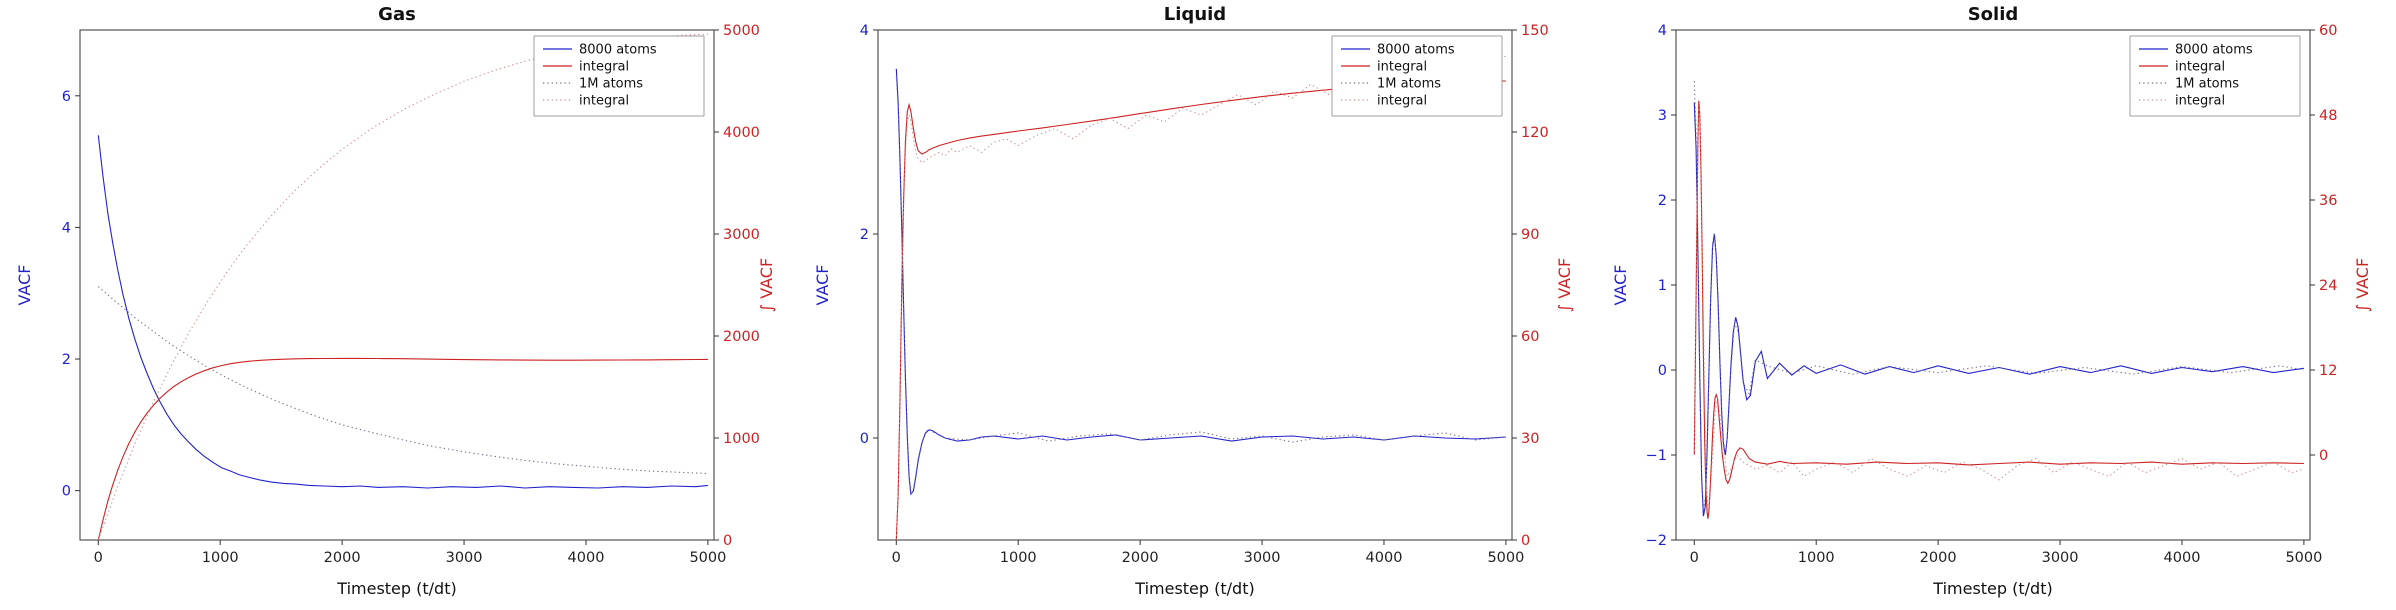 The width and height of the screenshot is (2396, 610). What do you see at coordinates (1530, 439) in the screenshot?
I see `y-right-tick-label: 30` at bounding box center [1530, 439].